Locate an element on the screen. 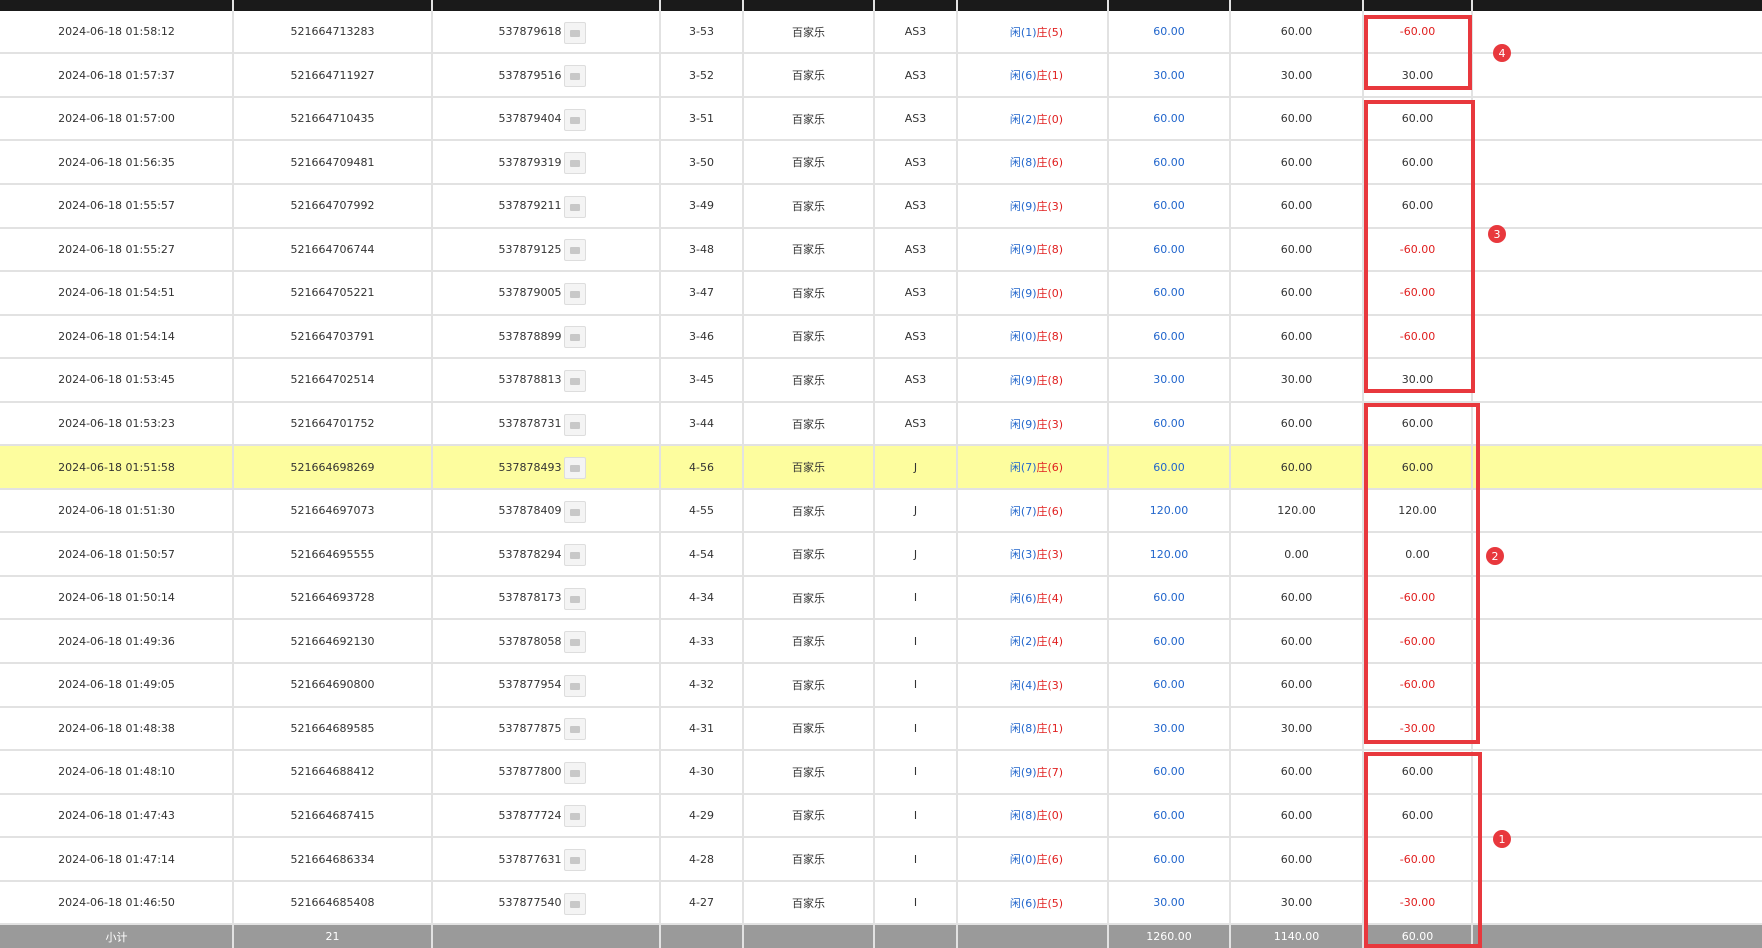  player-result: 闲(2) is located at coordinates (1023, 119).